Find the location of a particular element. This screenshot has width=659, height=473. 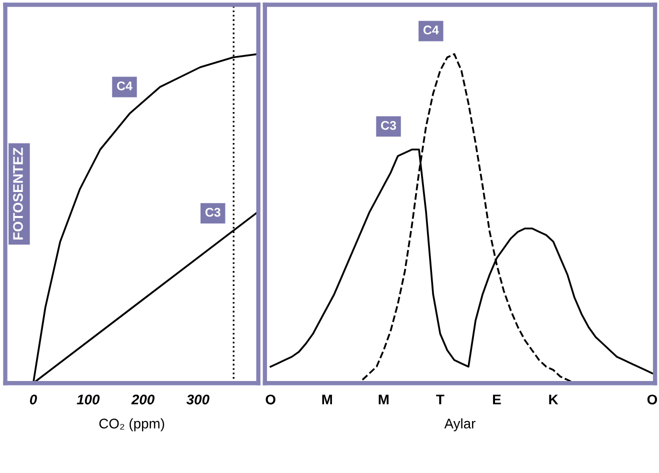

x-axis-title: Aylar is located at coordinates (460, 425).